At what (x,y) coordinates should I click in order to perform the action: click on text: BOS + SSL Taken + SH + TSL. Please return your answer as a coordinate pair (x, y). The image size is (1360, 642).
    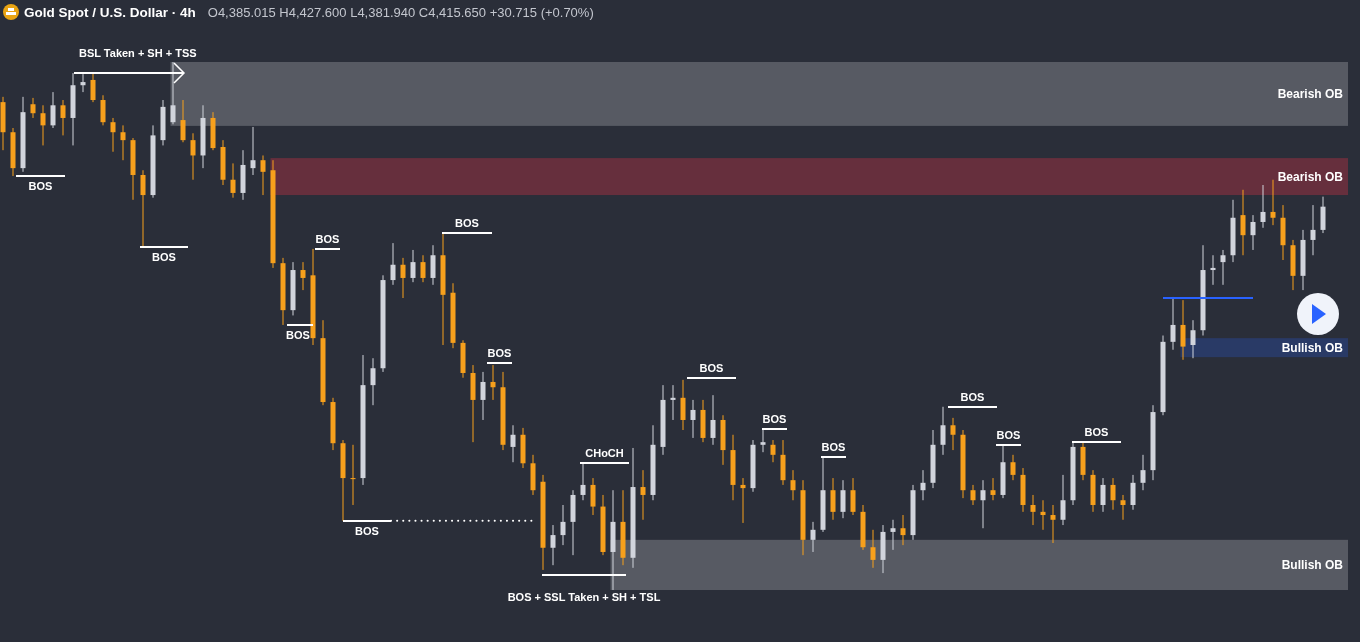
    Looking at the image, I should click on (584, 597).